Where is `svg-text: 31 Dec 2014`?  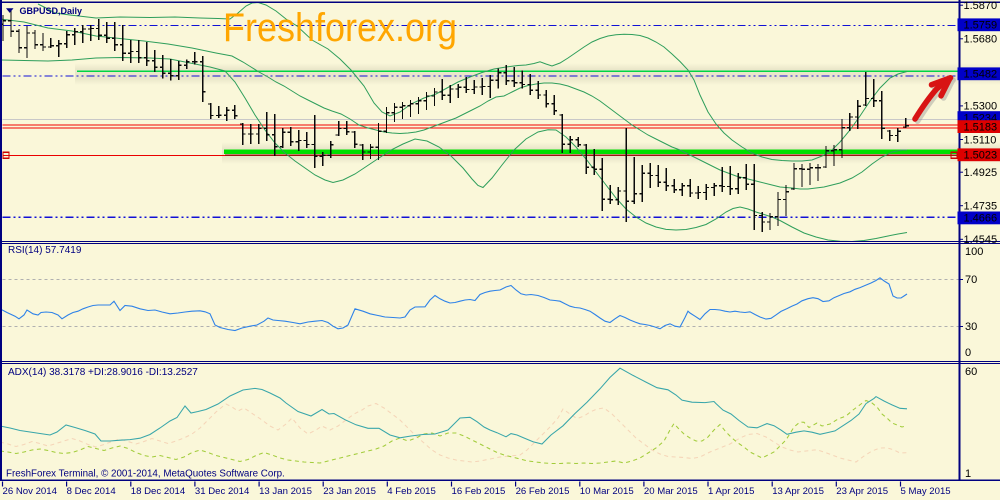 svg-text: 31 Dec 2014 is located at coordinates (222, 491).